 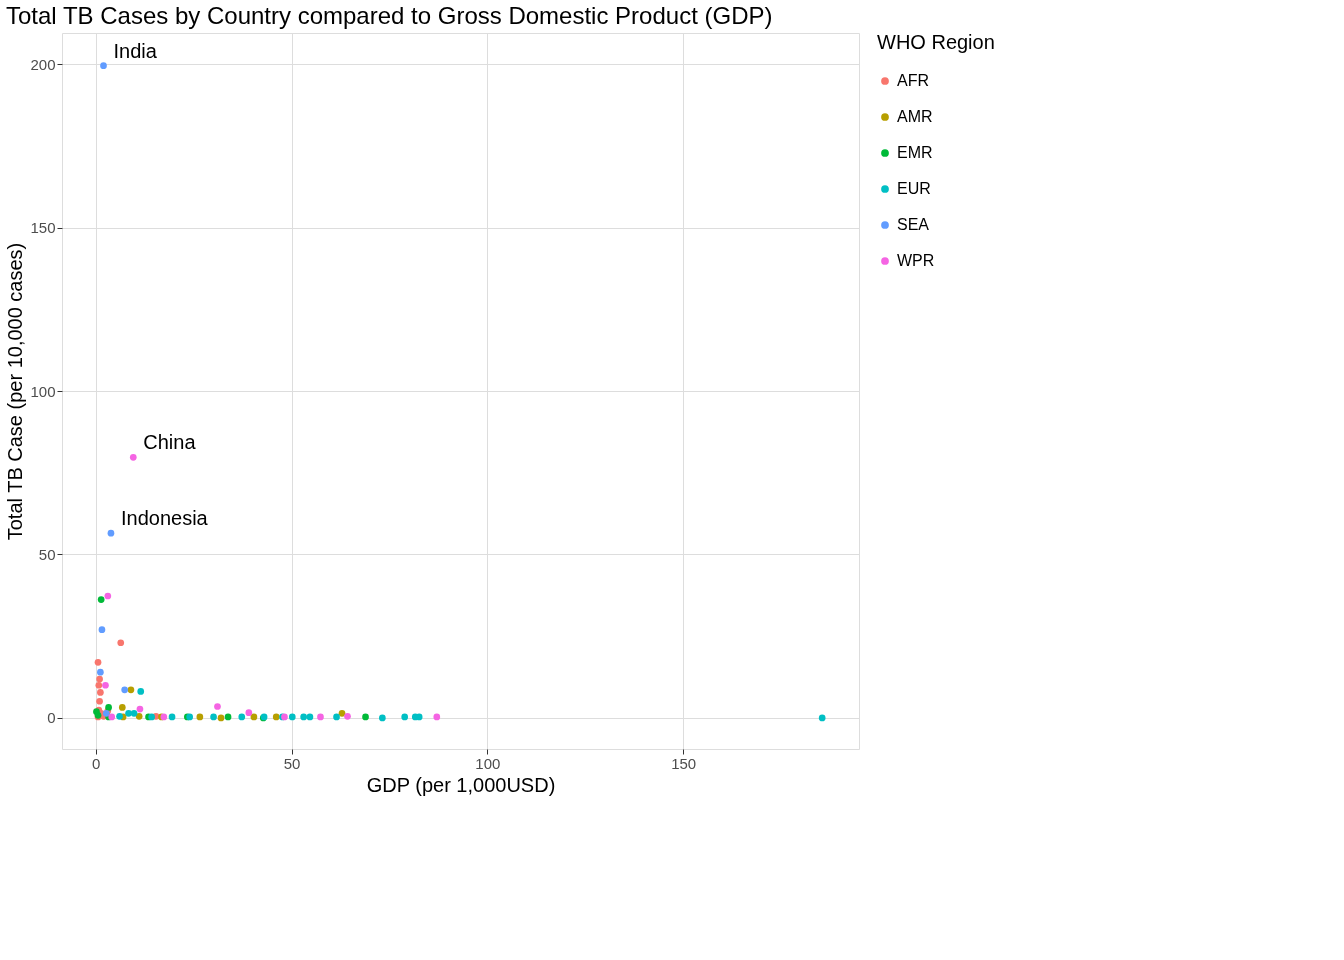 I want to click on chart-title: Total TB Cases by Country compared to Gross Domestic Product (GDP), so click(x=389, y=15).